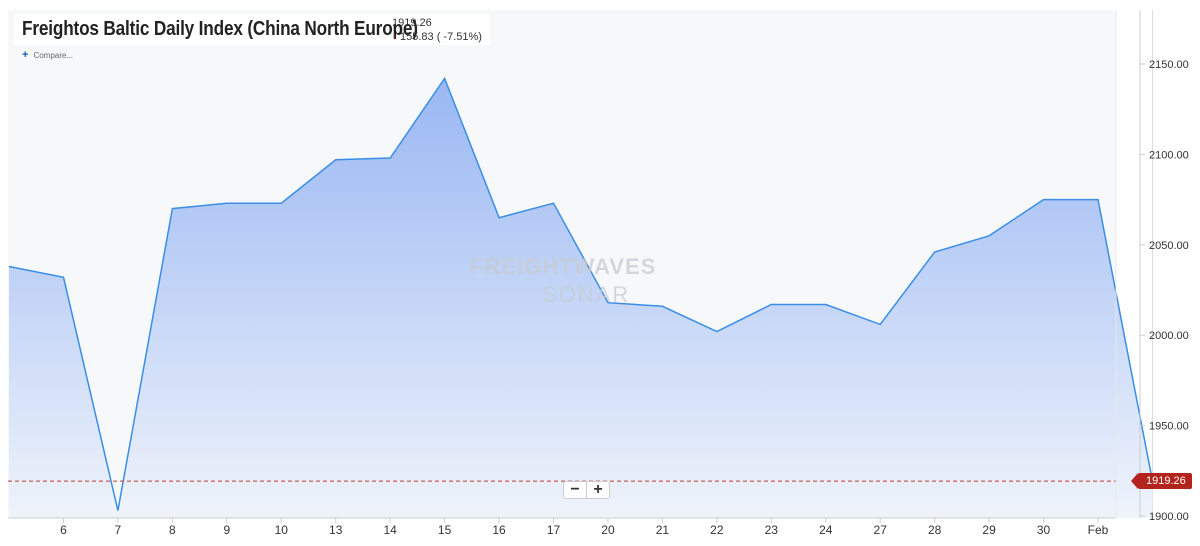 This screenshot has width=1200, height=546. I want to click on price-summary: 1919.26 ↓ 155.83 ( -7.51%), so click(437, 30).